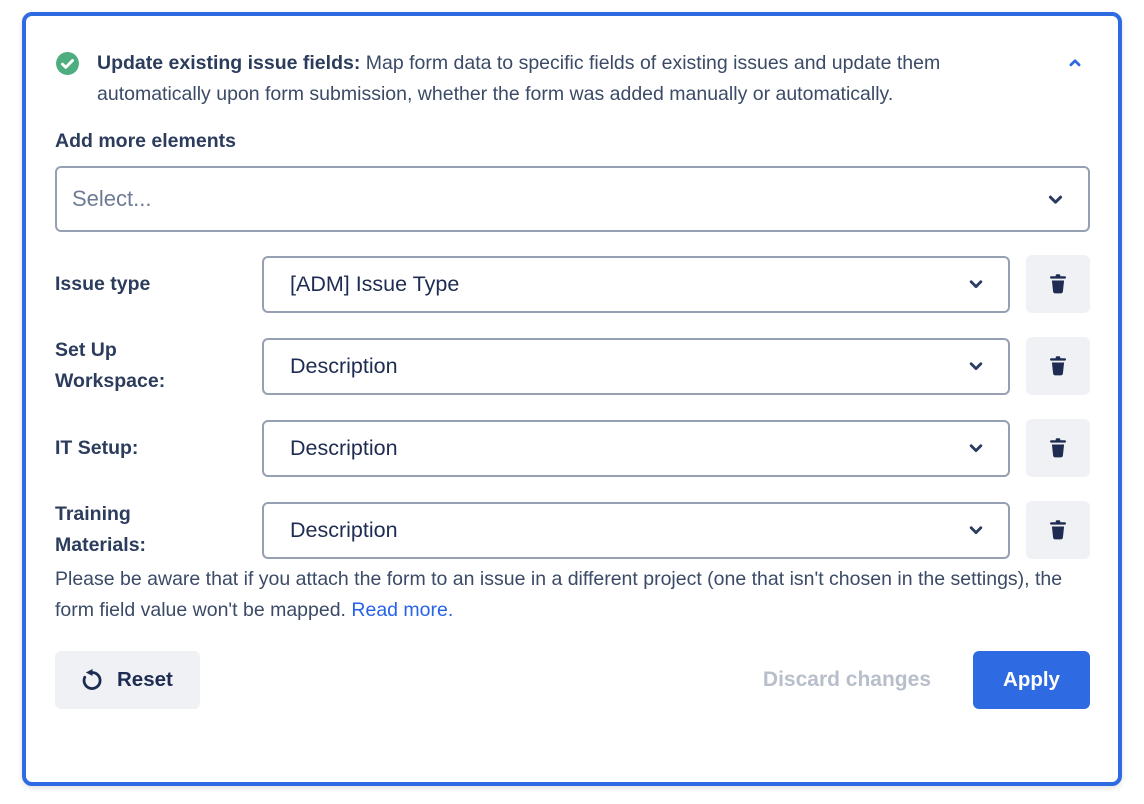 The image size is (1144, 804). What do you see at coordinates (402, 610) in the screenshot?
I see `read-more-link: Read more.` at bounding box center [402, 610].